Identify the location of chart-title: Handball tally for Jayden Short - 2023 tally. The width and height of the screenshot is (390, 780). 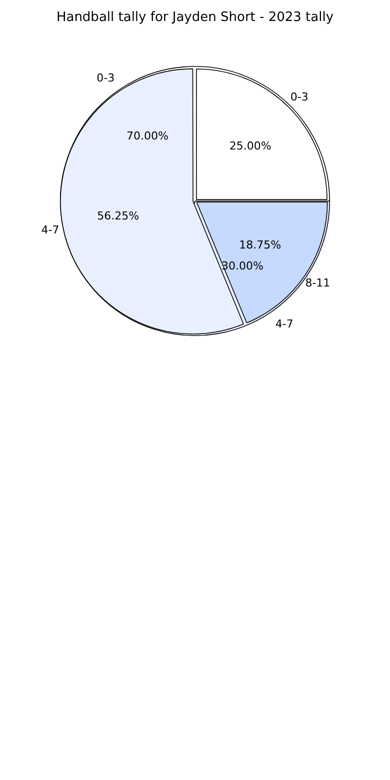
(195, 18).